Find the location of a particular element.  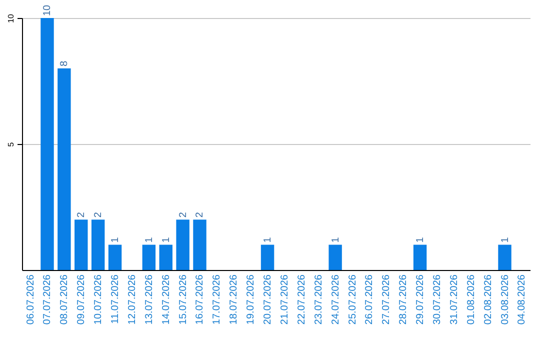

y-tick-label: 5 is located at coordinates (11, 144).